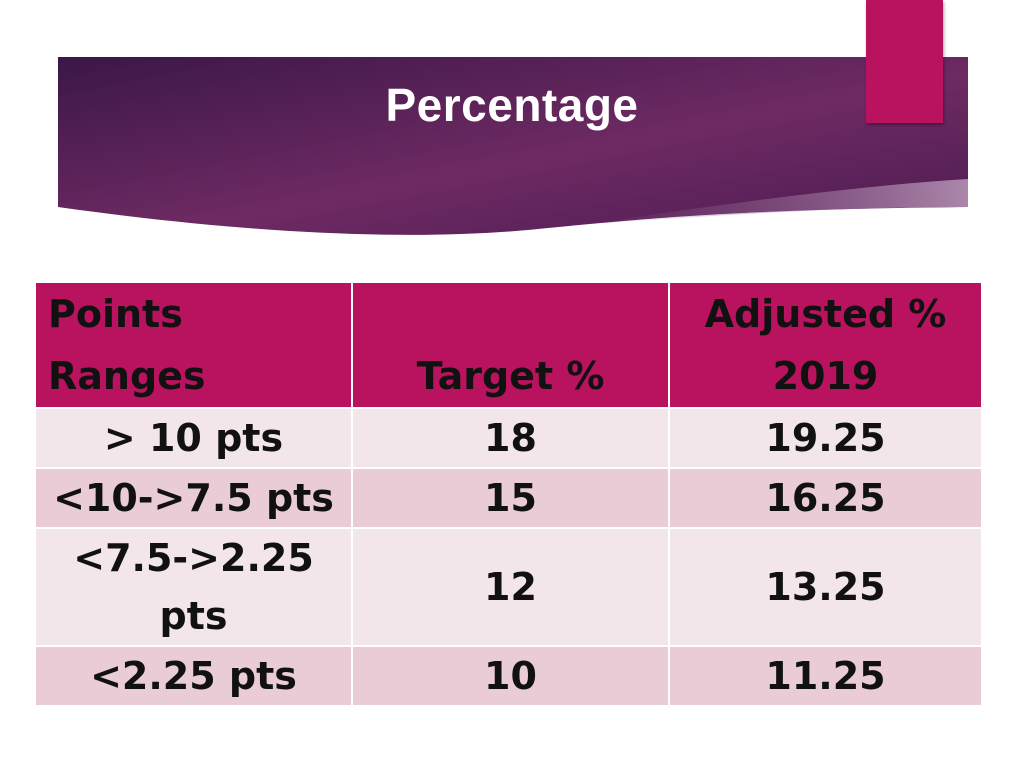 The width and height of the screenshot is (1024, 768). Describe the element at coordinates (512, 105) in the screenshot. I see `slide-title: Percentage` at that location.